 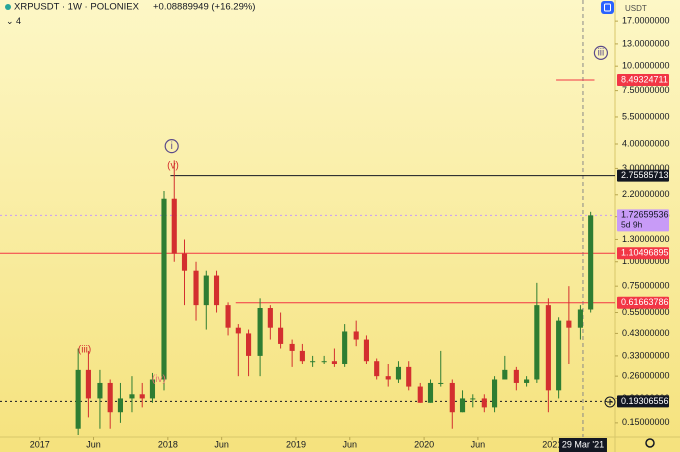 I want to click on add-icon, so click(x=610, y=402).